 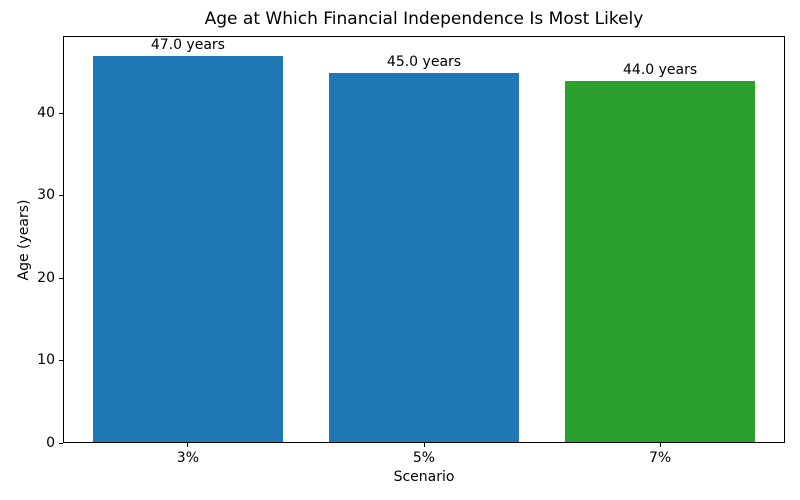 What do you see at coordinates (660, 69) in the screenshot?
I see `bar-value-label: 44.0 years` at bounding box center [660, 69].